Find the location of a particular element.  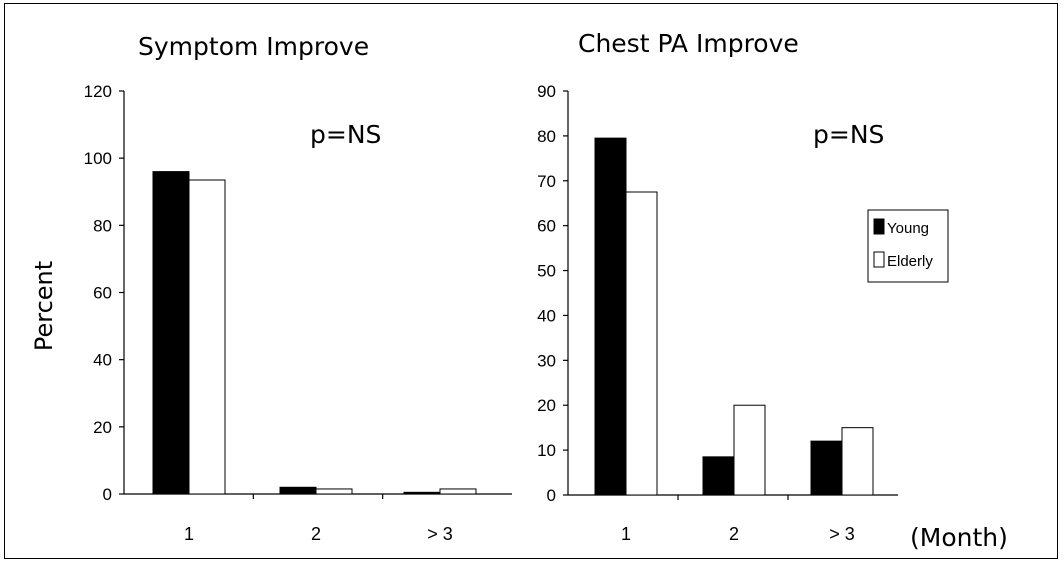

annotation-pvalue-symptom: p=NS is located at coordinates (345, 134).